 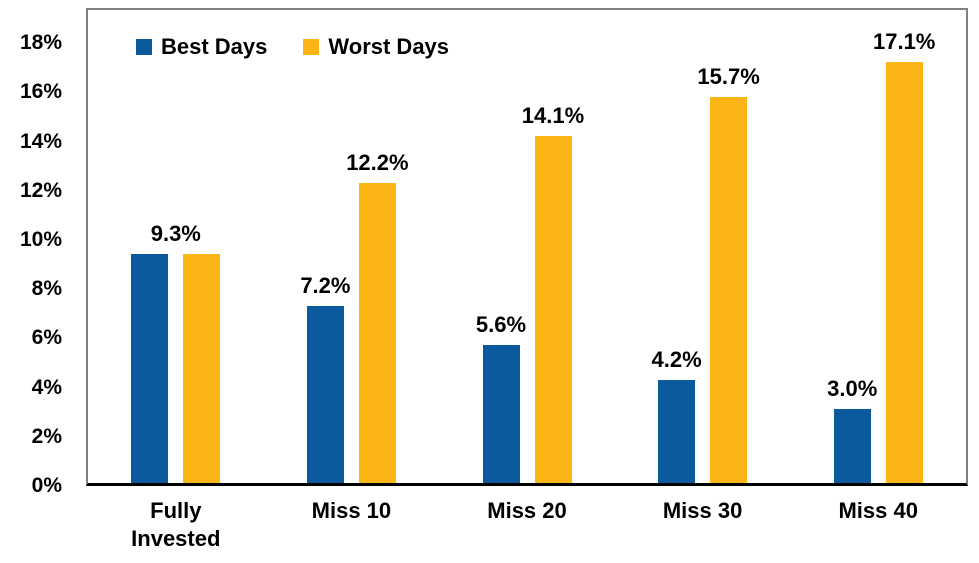 What do you see at coordinates (351, 510) in the screenshot?
I see `x-category-label: Miss 10` at bounding box center [351, 510].